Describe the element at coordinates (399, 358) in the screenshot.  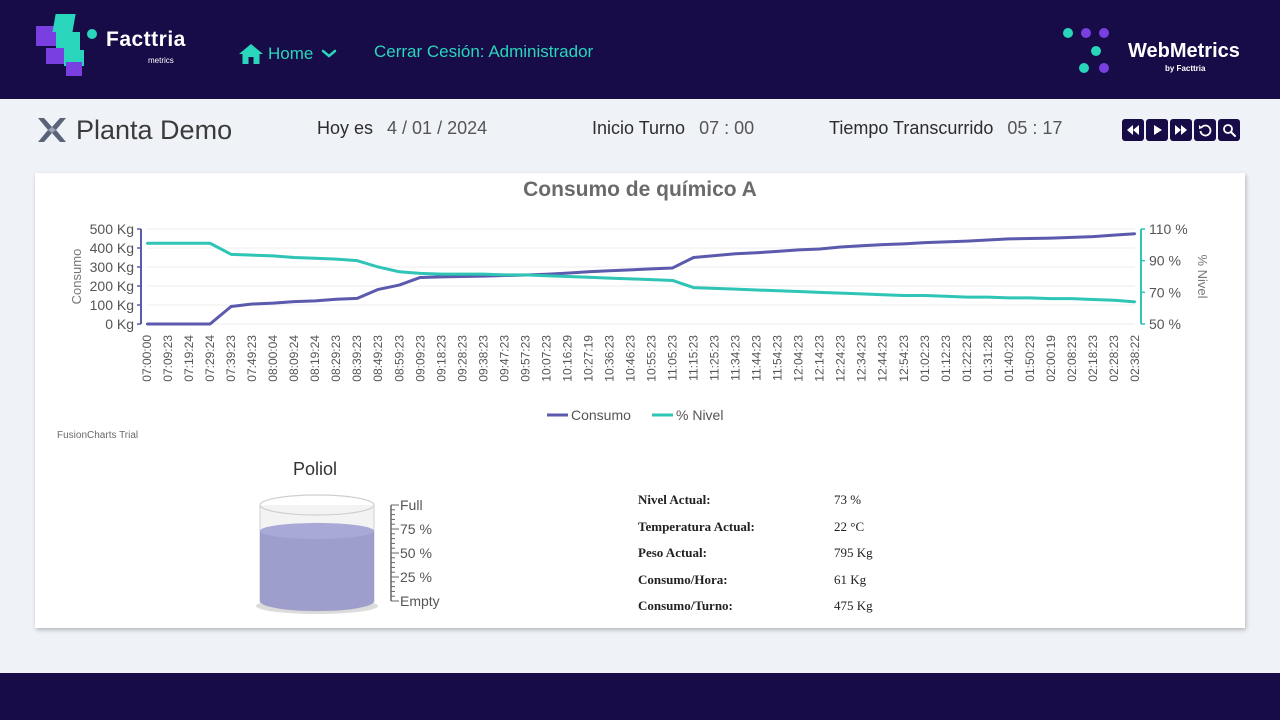
I see `x-tick-label: 08:59:23` at that location.